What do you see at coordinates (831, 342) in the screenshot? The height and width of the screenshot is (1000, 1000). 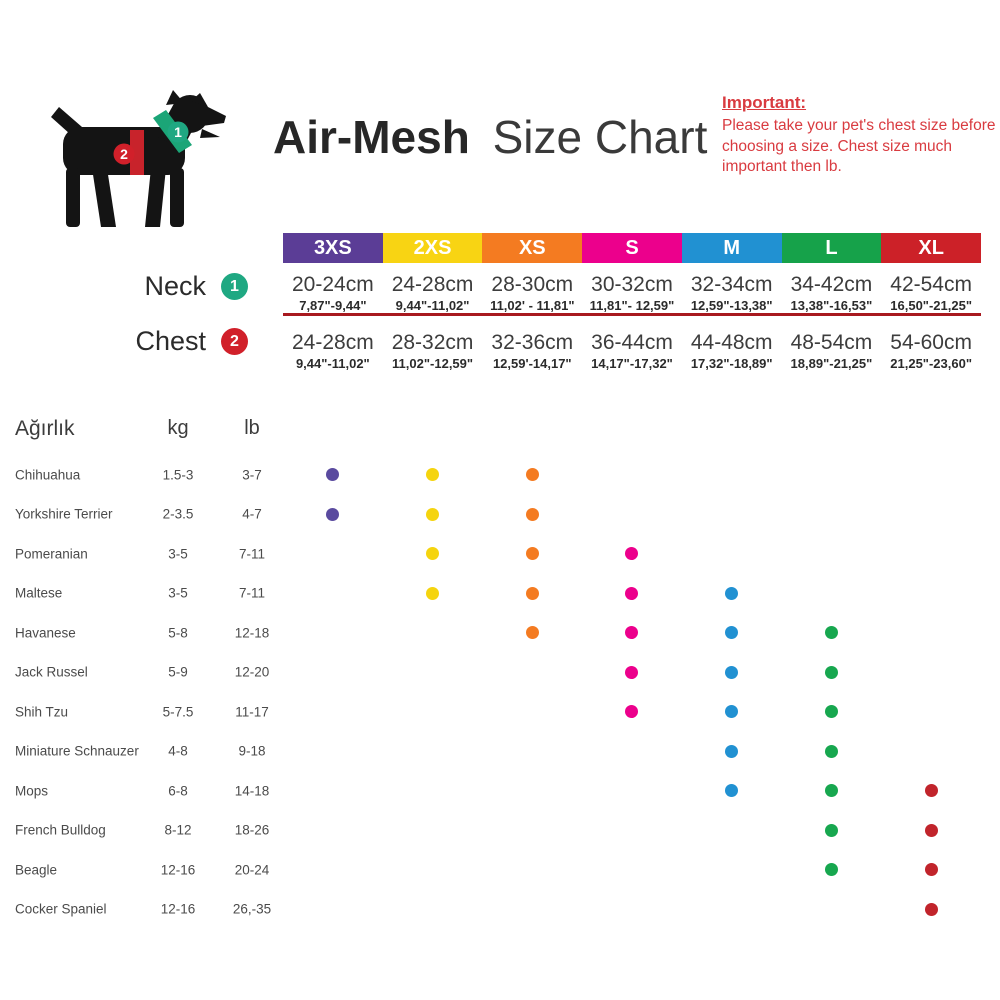 I see `chest-cm: 48-54cm` at bounding box center [831, 342].